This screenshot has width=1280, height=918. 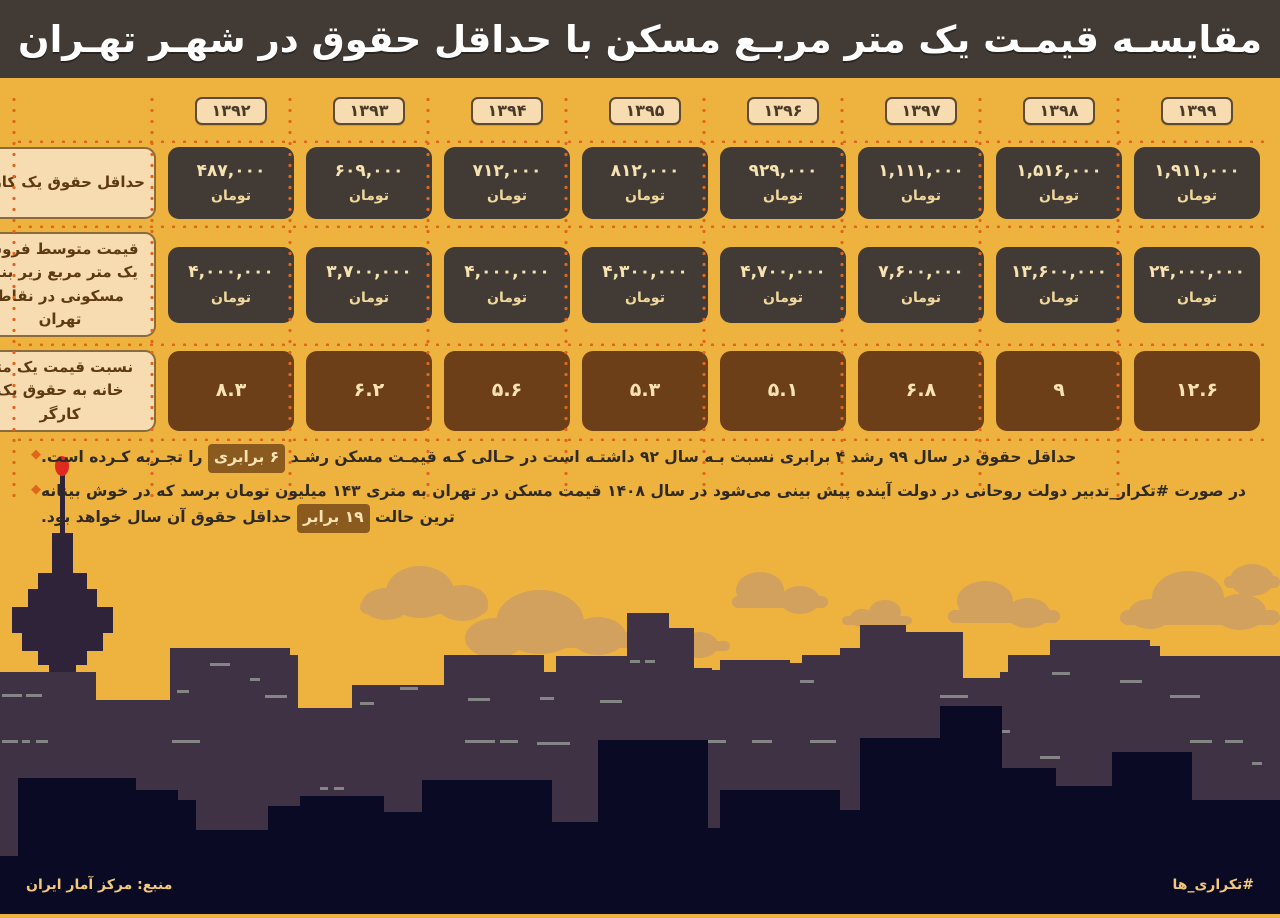 I want to click on note-highlight: ۶ برابری, so click(x=246, y=458).